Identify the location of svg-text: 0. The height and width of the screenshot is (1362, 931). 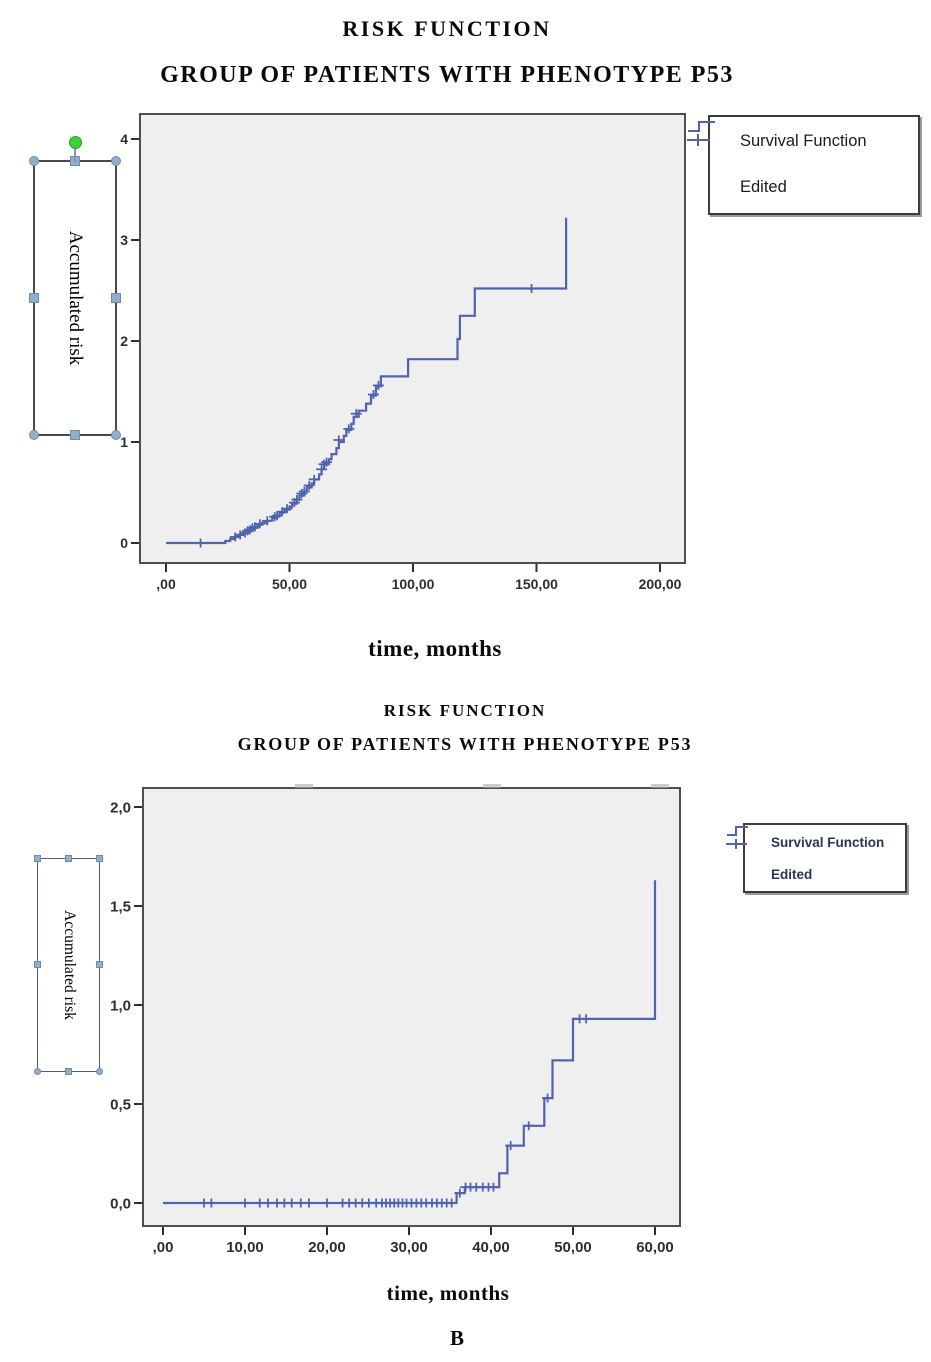
(124, 543).